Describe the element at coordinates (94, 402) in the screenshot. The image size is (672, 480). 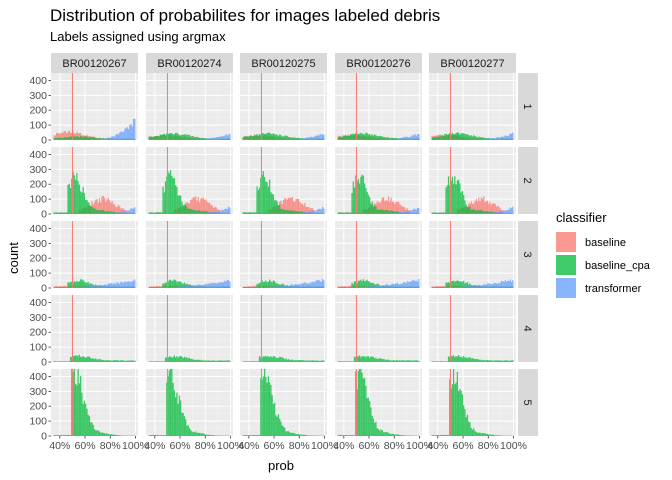
I see `panel-background` at that location.